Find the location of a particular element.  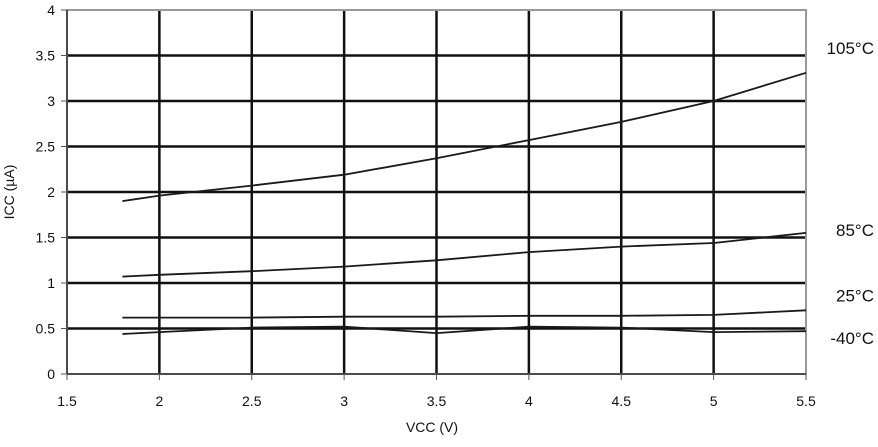

y-tick-label: 2.5 is located at coordinates (46, 147).